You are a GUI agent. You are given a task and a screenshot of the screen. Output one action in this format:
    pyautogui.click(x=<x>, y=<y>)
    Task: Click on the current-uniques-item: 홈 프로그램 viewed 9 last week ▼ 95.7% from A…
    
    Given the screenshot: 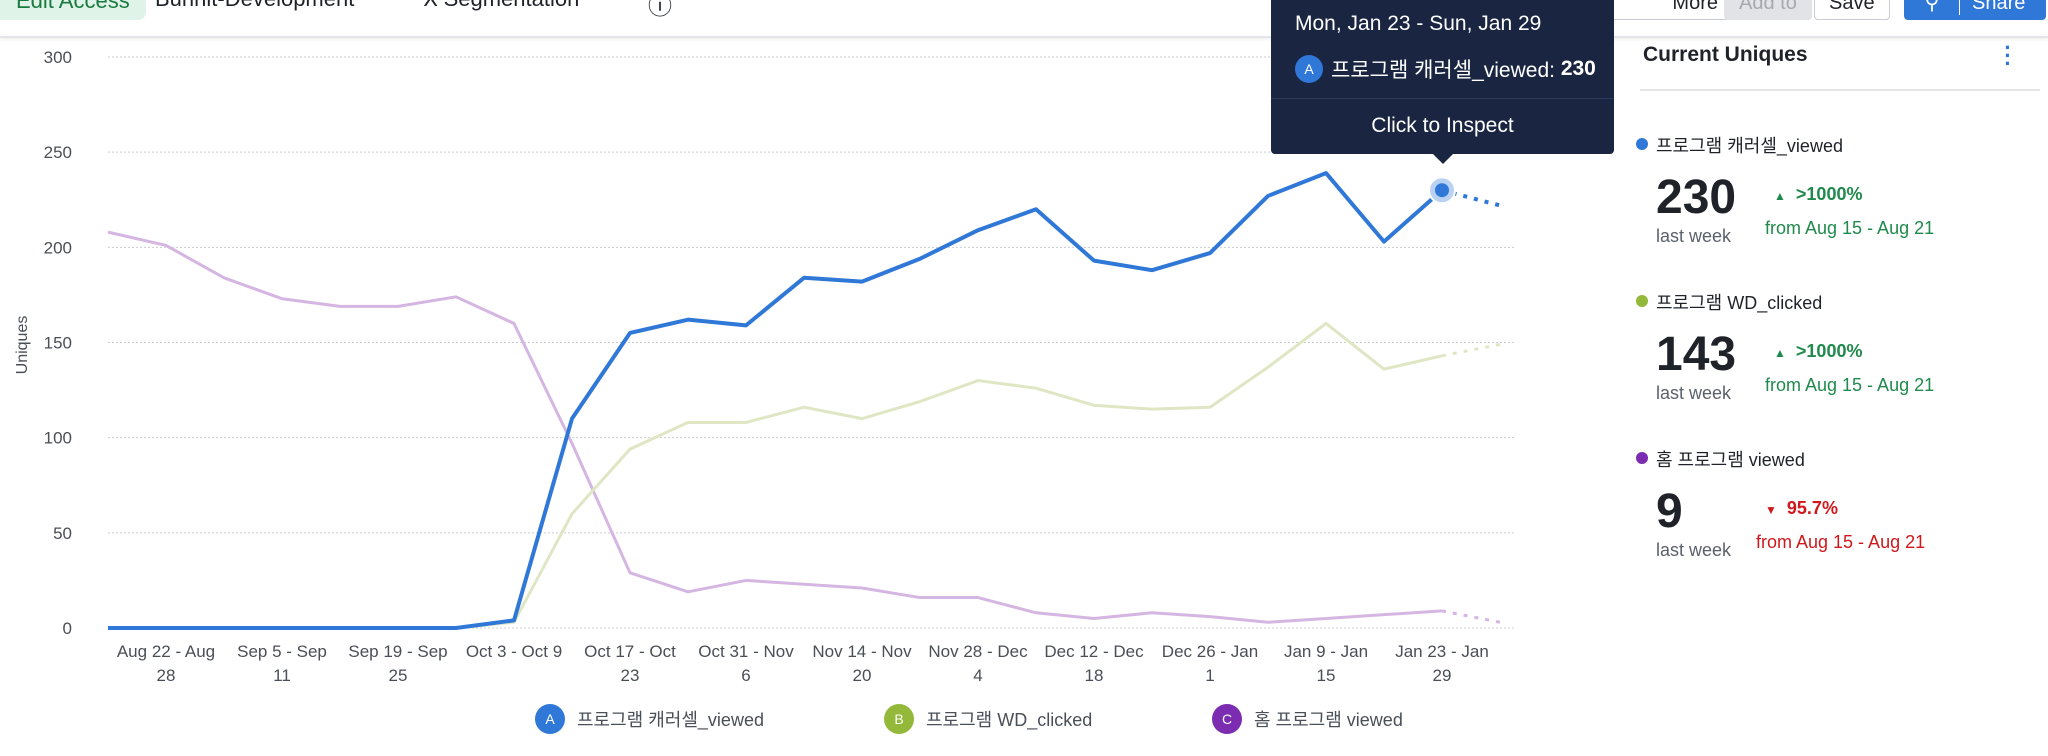 What is the action you would take?
    pyautogui.click(x=1835, y=507)
    